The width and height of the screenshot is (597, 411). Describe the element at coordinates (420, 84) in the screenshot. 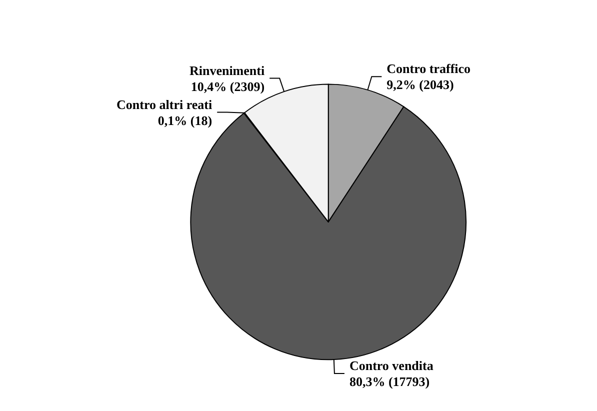

I see `data-label: 9,2% (2043)` at that location.